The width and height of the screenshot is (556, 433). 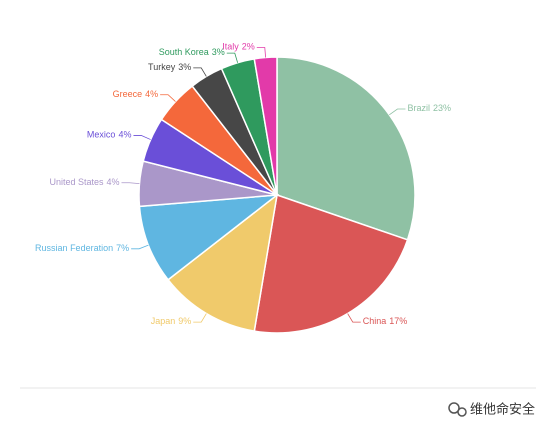 I want to click on slice-label: United States 4%, so click(x=84, y=182).